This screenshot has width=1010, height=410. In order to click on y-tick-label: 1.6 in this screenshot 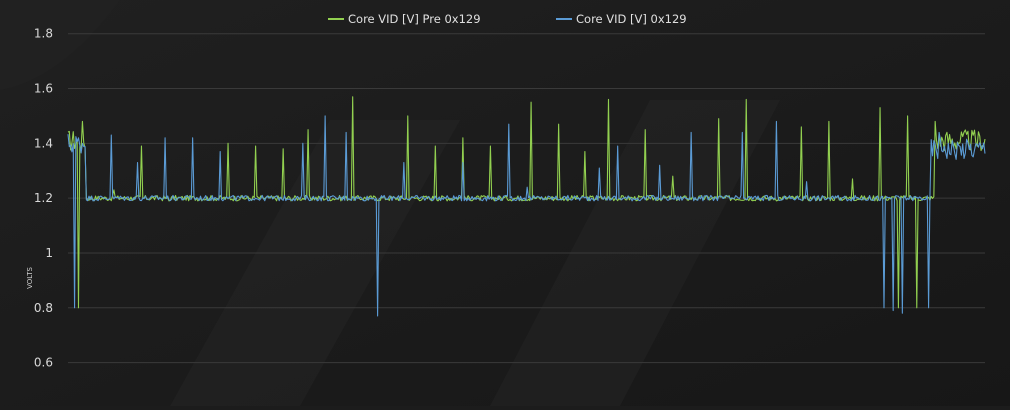, I will do `click(43, 89)`.